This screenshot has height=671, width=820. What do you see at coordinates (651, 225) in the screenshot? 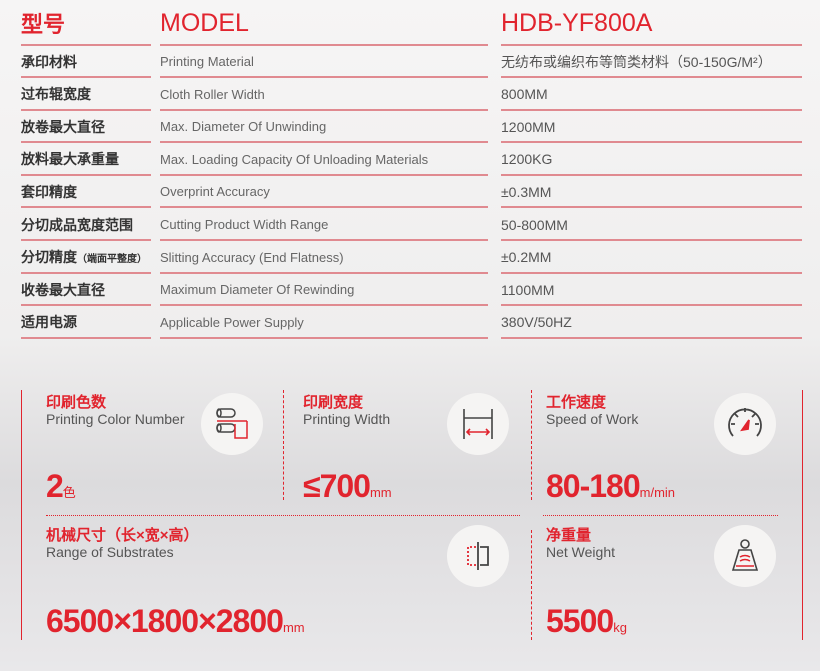
I see `spec-value: 50-800MM` at bounding box center [651, 225].